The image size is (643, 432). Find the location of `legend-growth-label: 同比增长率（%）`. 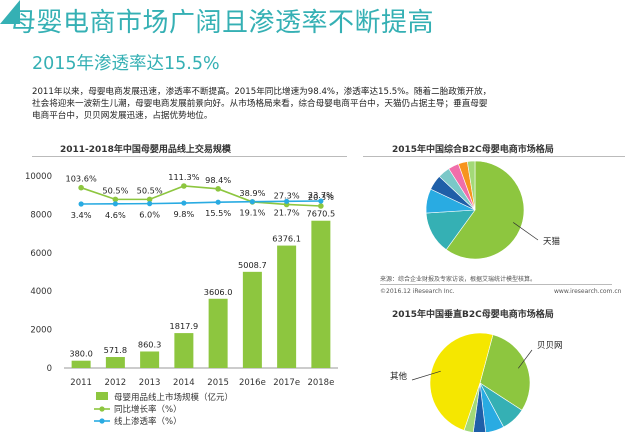

legend-growth-label: 同比增长率（%） is located at coordinates (148, 409).